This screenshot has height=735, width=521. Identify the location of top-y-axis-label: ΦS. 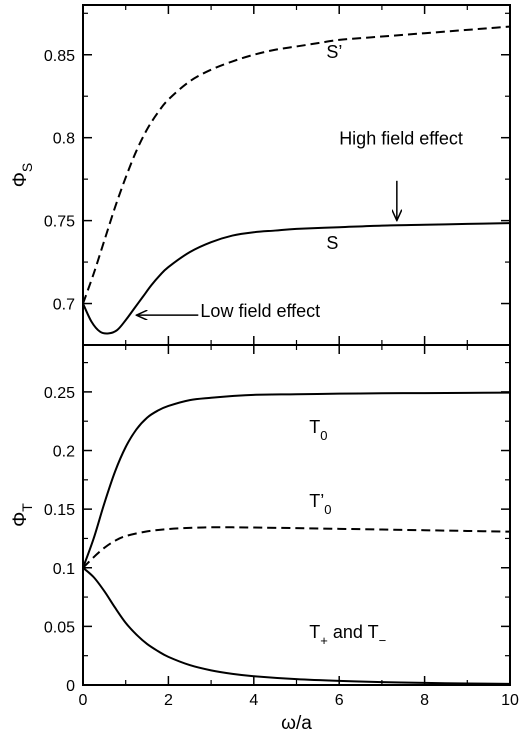
(22, 175).